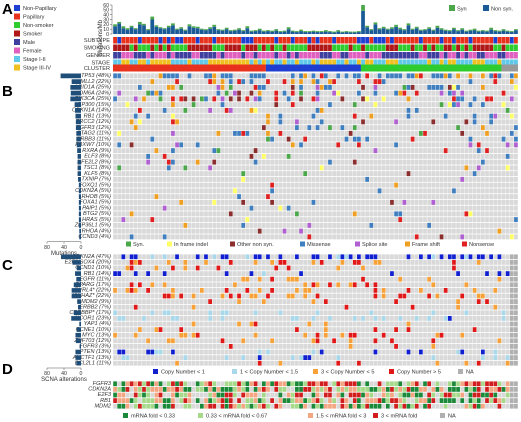 This screenshot has width=521, height=422. Describe the element at coordinates (96, 151) in the screenshot. I see `gene-label: RXRA (9%)` at that location.